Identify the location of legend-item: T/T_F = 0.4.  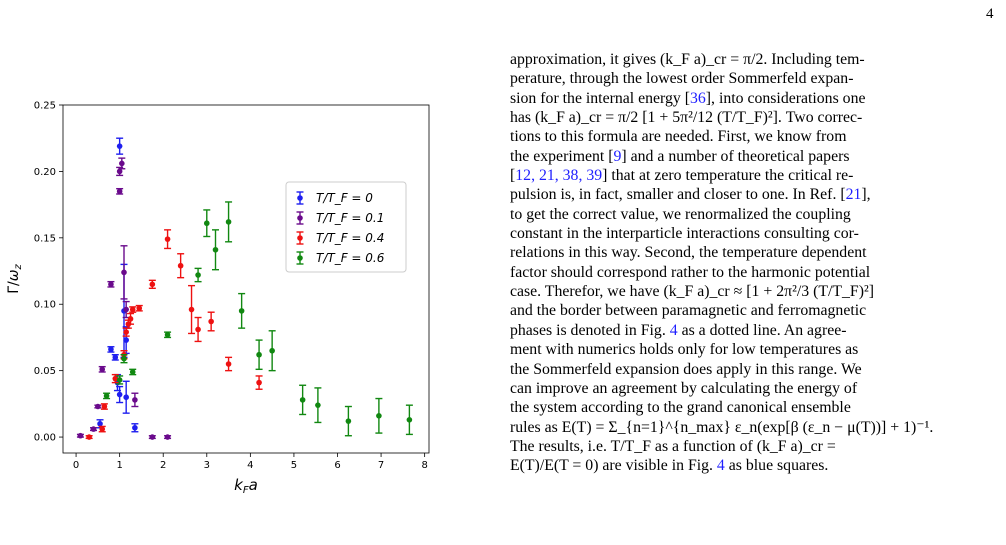
(340, 238).